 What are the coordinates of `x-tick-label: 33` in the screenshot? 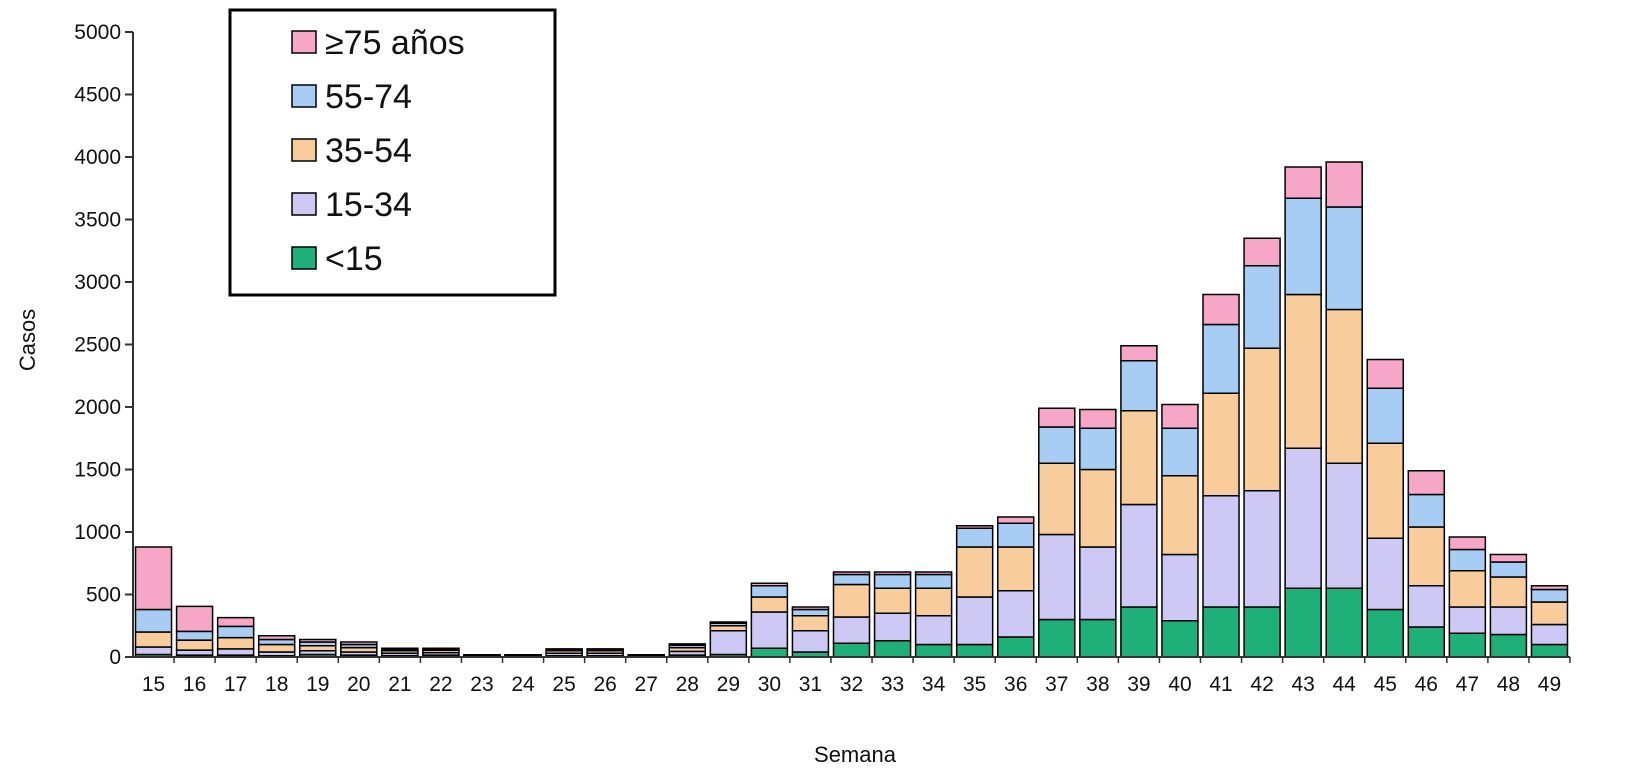 It's located at (892, 684).